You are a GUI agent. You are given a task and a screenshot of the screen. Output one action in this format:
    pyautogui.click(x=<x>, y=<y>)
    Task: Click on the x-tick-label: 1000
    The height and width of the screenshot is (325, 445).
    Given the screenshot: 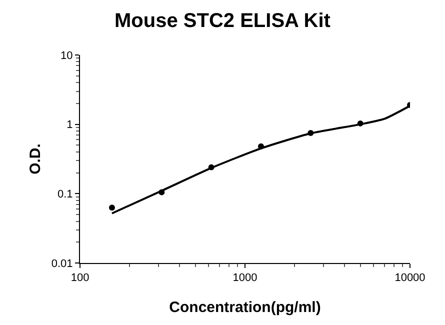 What is the action you would take?
    pyautogui.click(x=245, y=278)
    